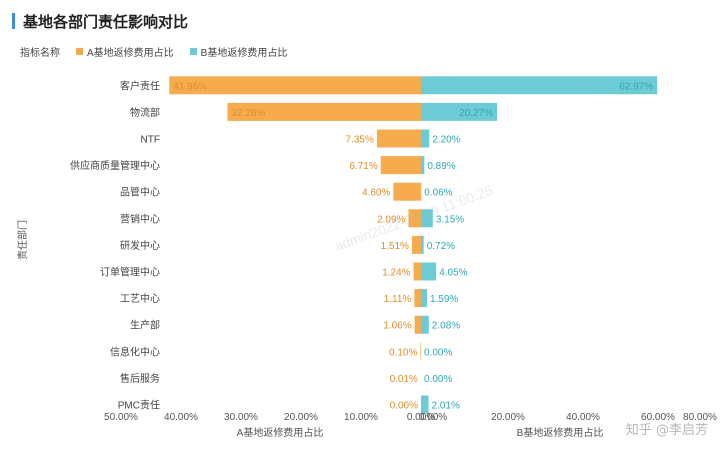 The width and height of the screenshot is (720, 458). What do you see at coordinates (79, 51) in the screenshot?
I see `legend-swatch-a` at bounding box center [79, 51].